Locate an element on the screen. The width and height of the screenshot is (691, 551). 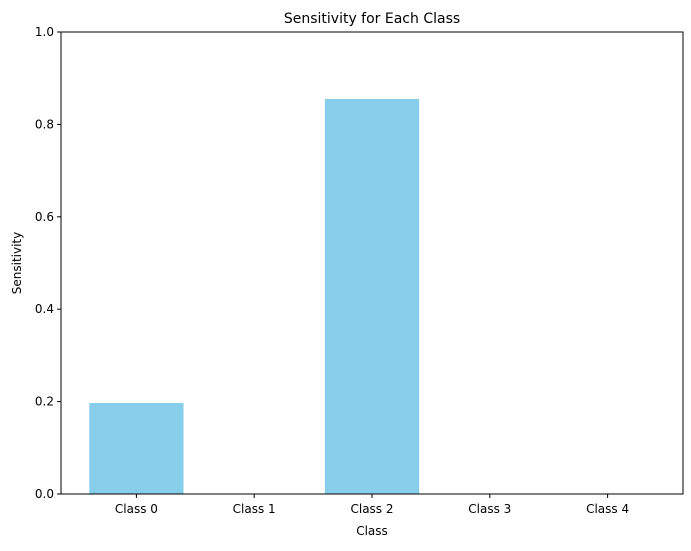
y-tick-label: 1.0 is located at coordinates (44, 32).